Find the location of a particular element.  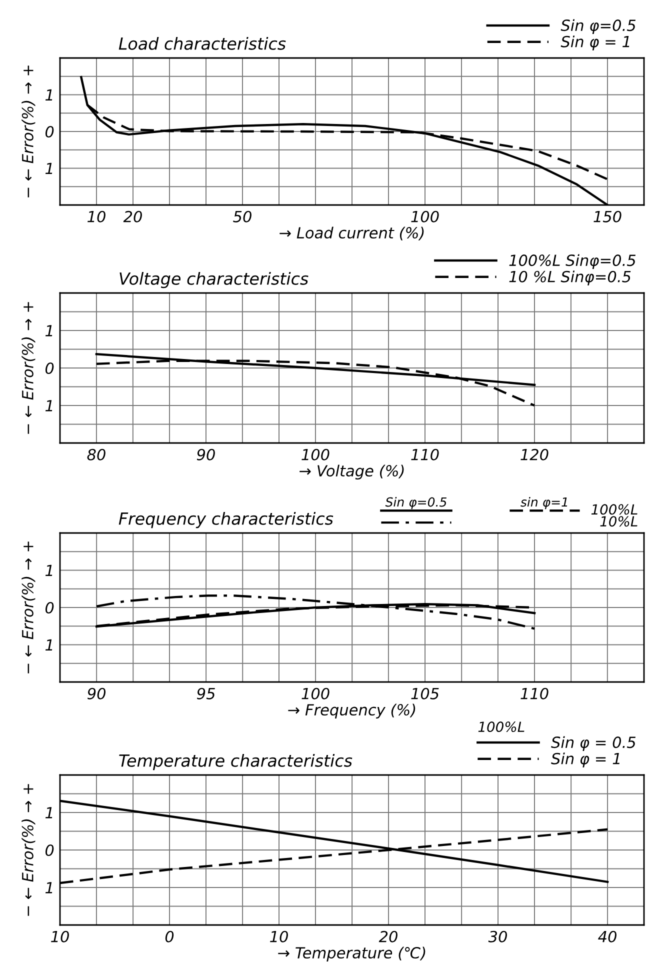

chart-title: Temperature characteristics is located at coordinates (235, 762).